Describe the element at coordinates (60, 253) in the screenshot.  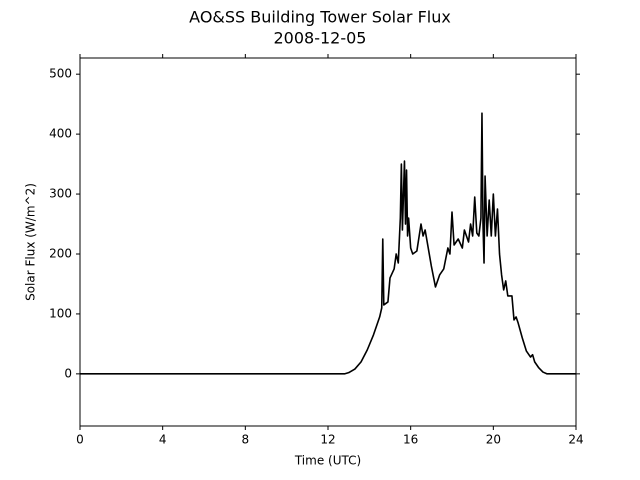
I see `y-tick-label: 200` at that location.